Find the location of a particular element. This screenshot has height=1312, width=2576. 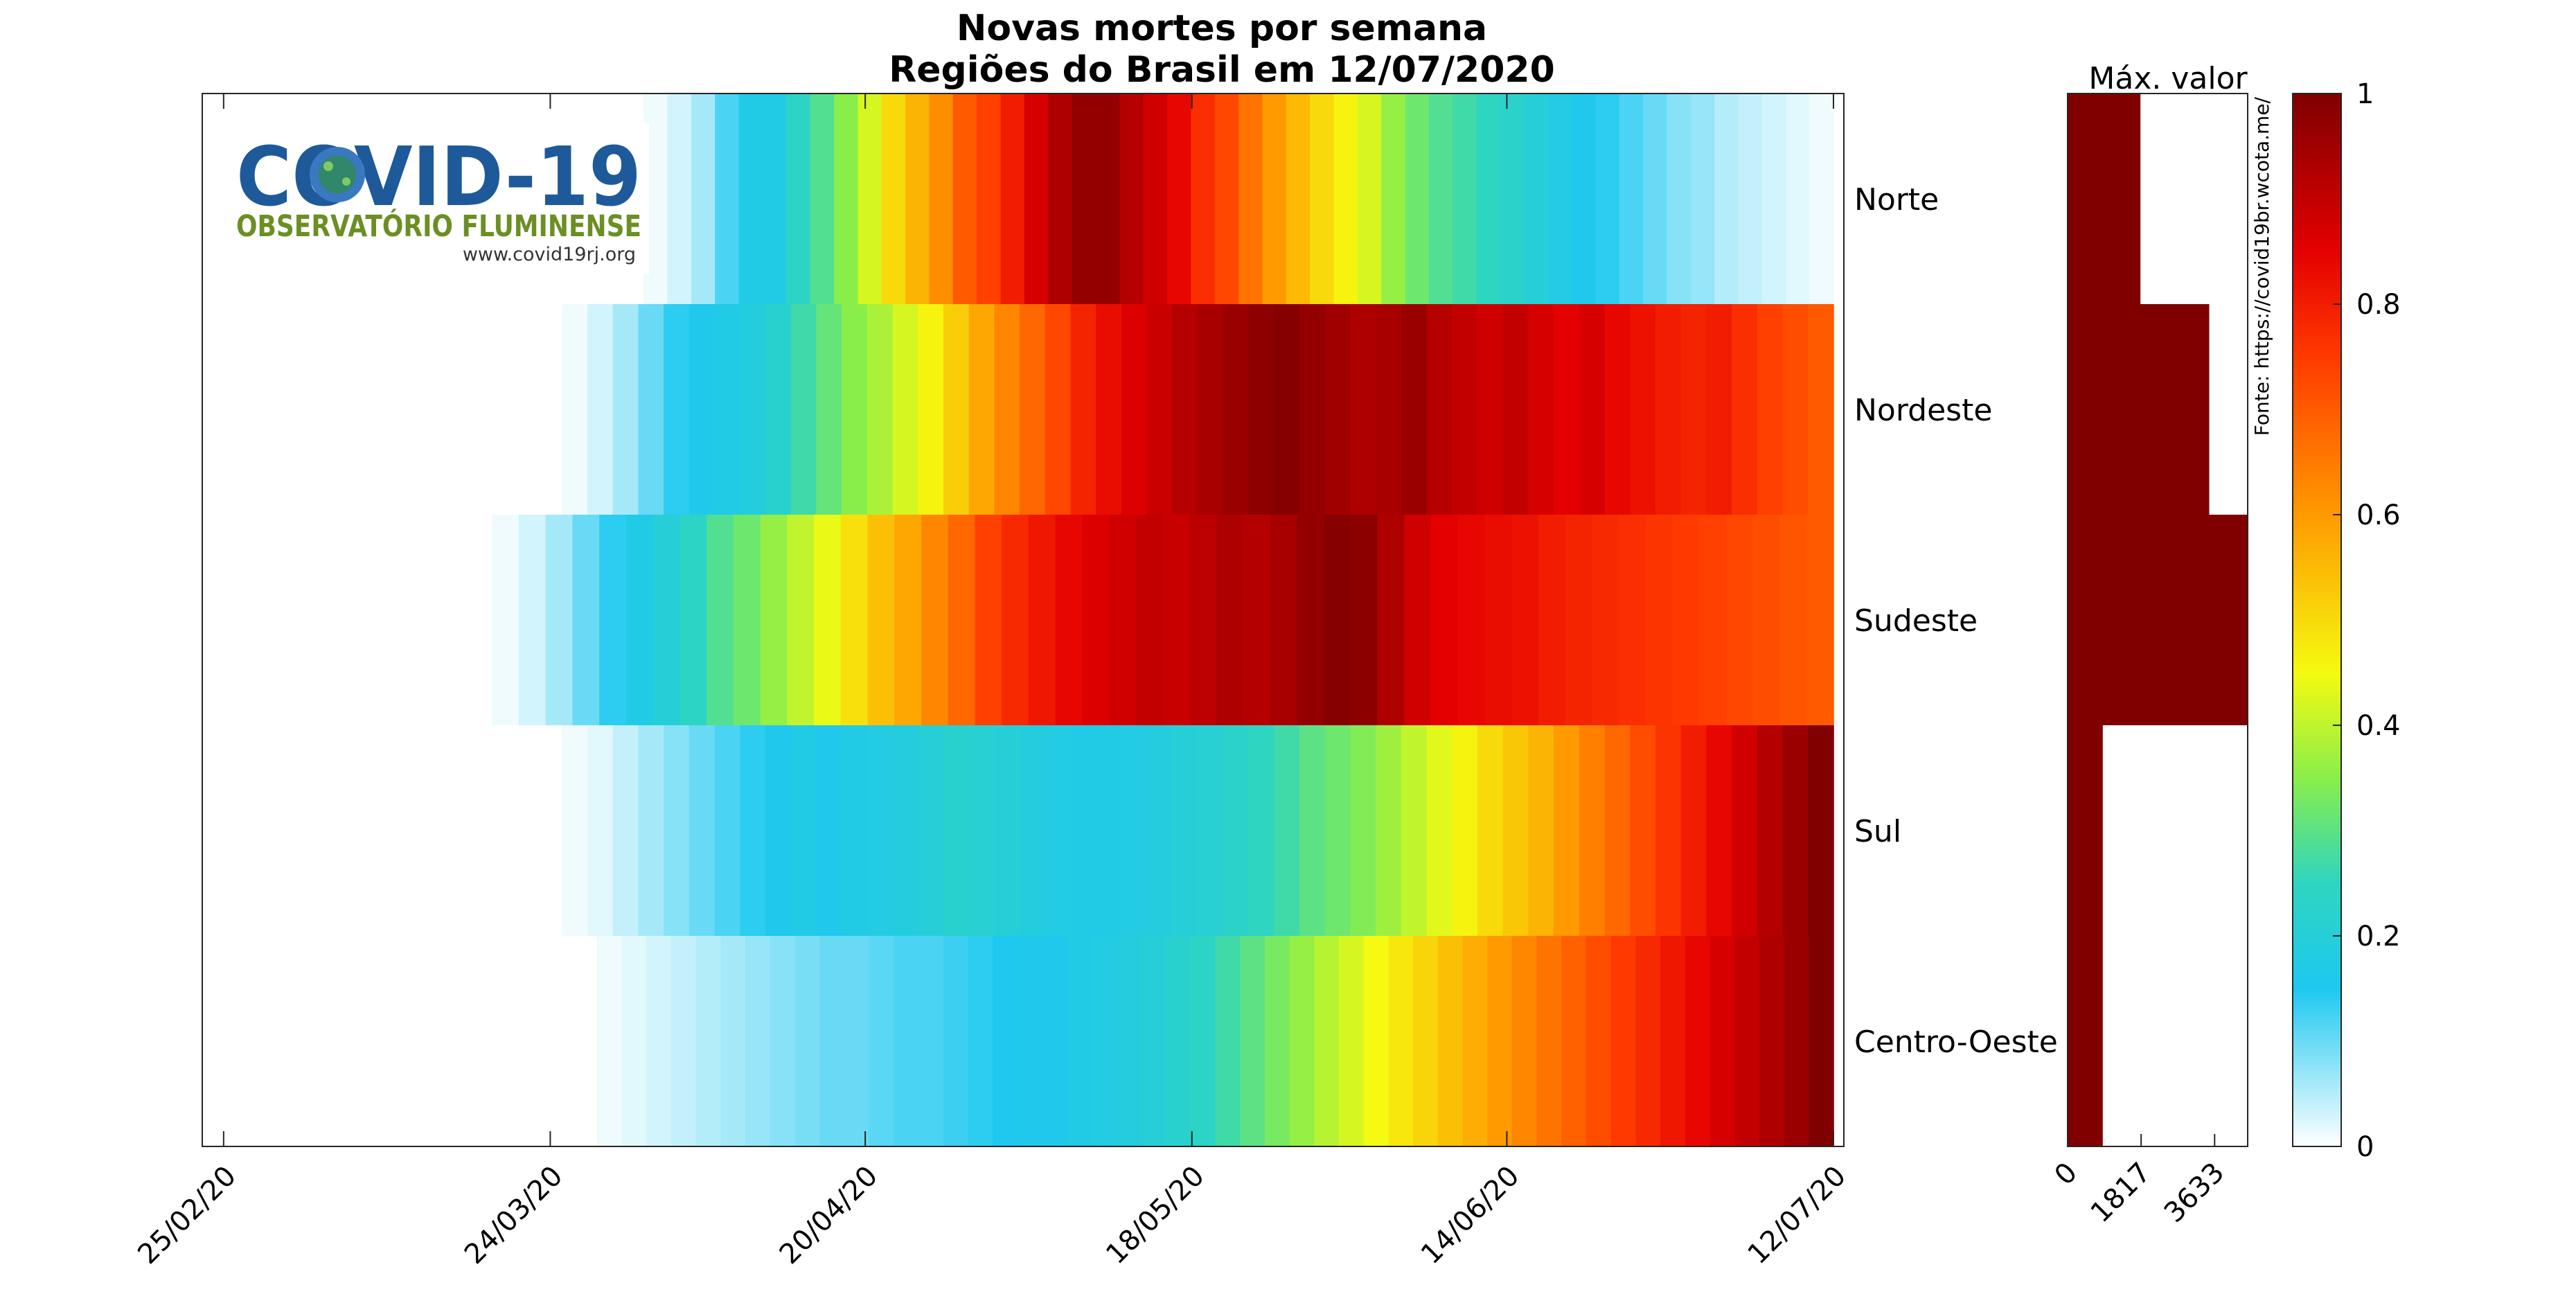

chart-title: Novas mortes por semana is located at coordinates (1222, 28).